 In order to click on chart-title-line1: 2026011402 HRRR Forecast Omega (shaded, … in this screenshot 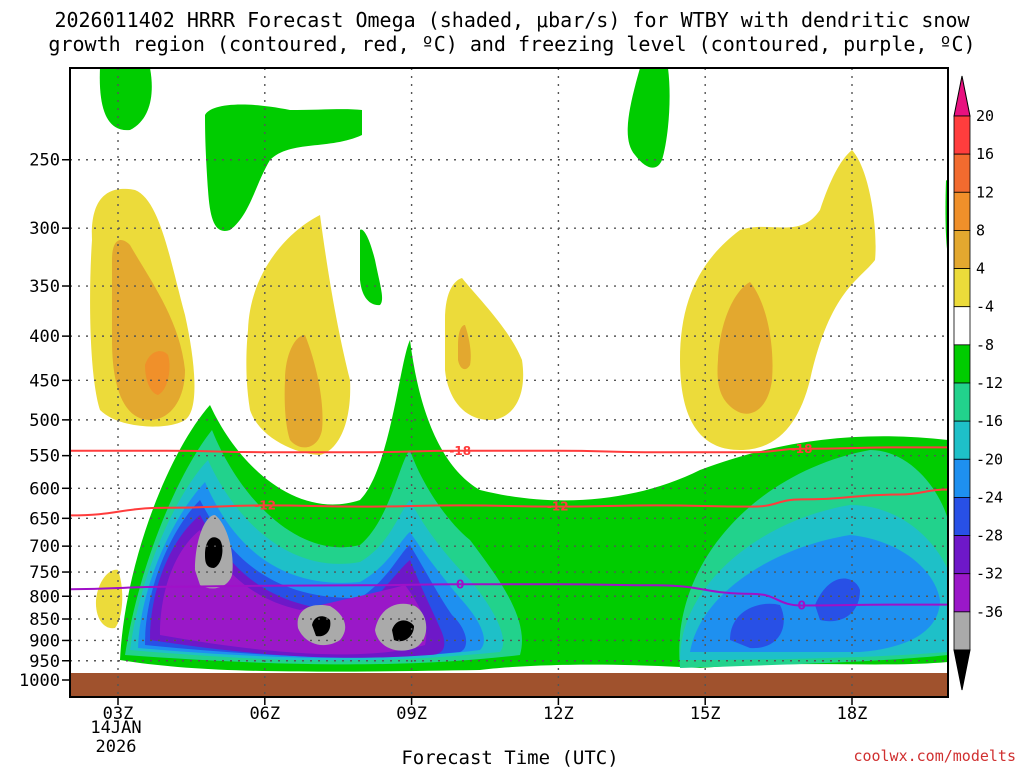, I will do `click(512, 20)`.